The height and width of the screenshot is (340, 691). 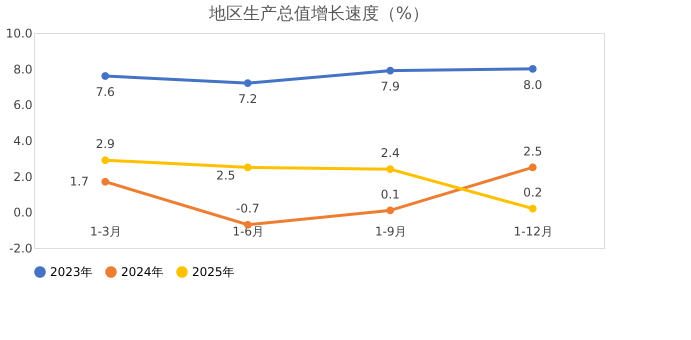 I want to click on data-label: 2.4, so click(x=390, y=153).